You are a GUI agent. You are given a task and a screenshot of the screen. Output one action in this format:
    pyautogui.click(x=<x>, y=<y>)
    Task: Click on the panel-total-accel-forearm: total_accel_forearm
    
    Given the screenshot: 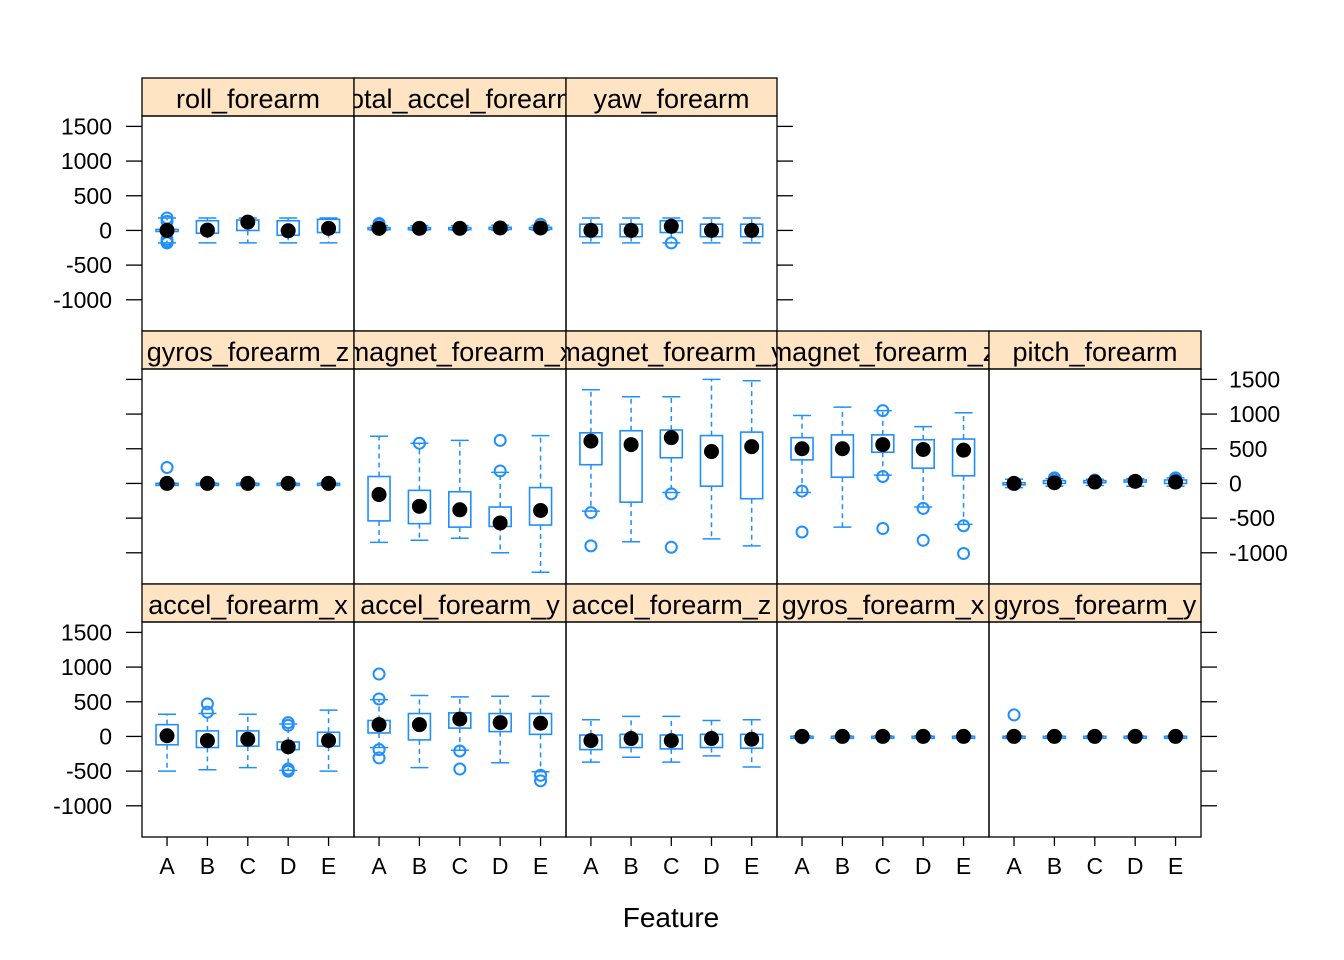 What is the action you would take?
    pyautogui.click(x=460, y=204)
    